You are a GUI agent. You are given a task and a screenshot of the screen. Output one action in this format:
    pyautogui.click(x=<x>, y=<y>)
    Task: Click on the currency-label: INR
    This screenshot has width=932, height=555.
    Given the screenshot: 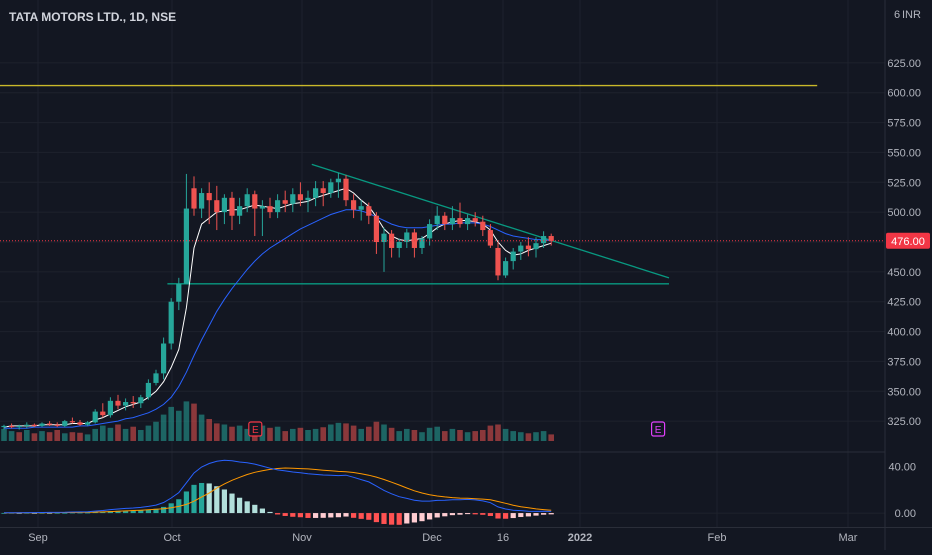 What is the action you would take?
    pyautogui.click(x=911, y=15)
    